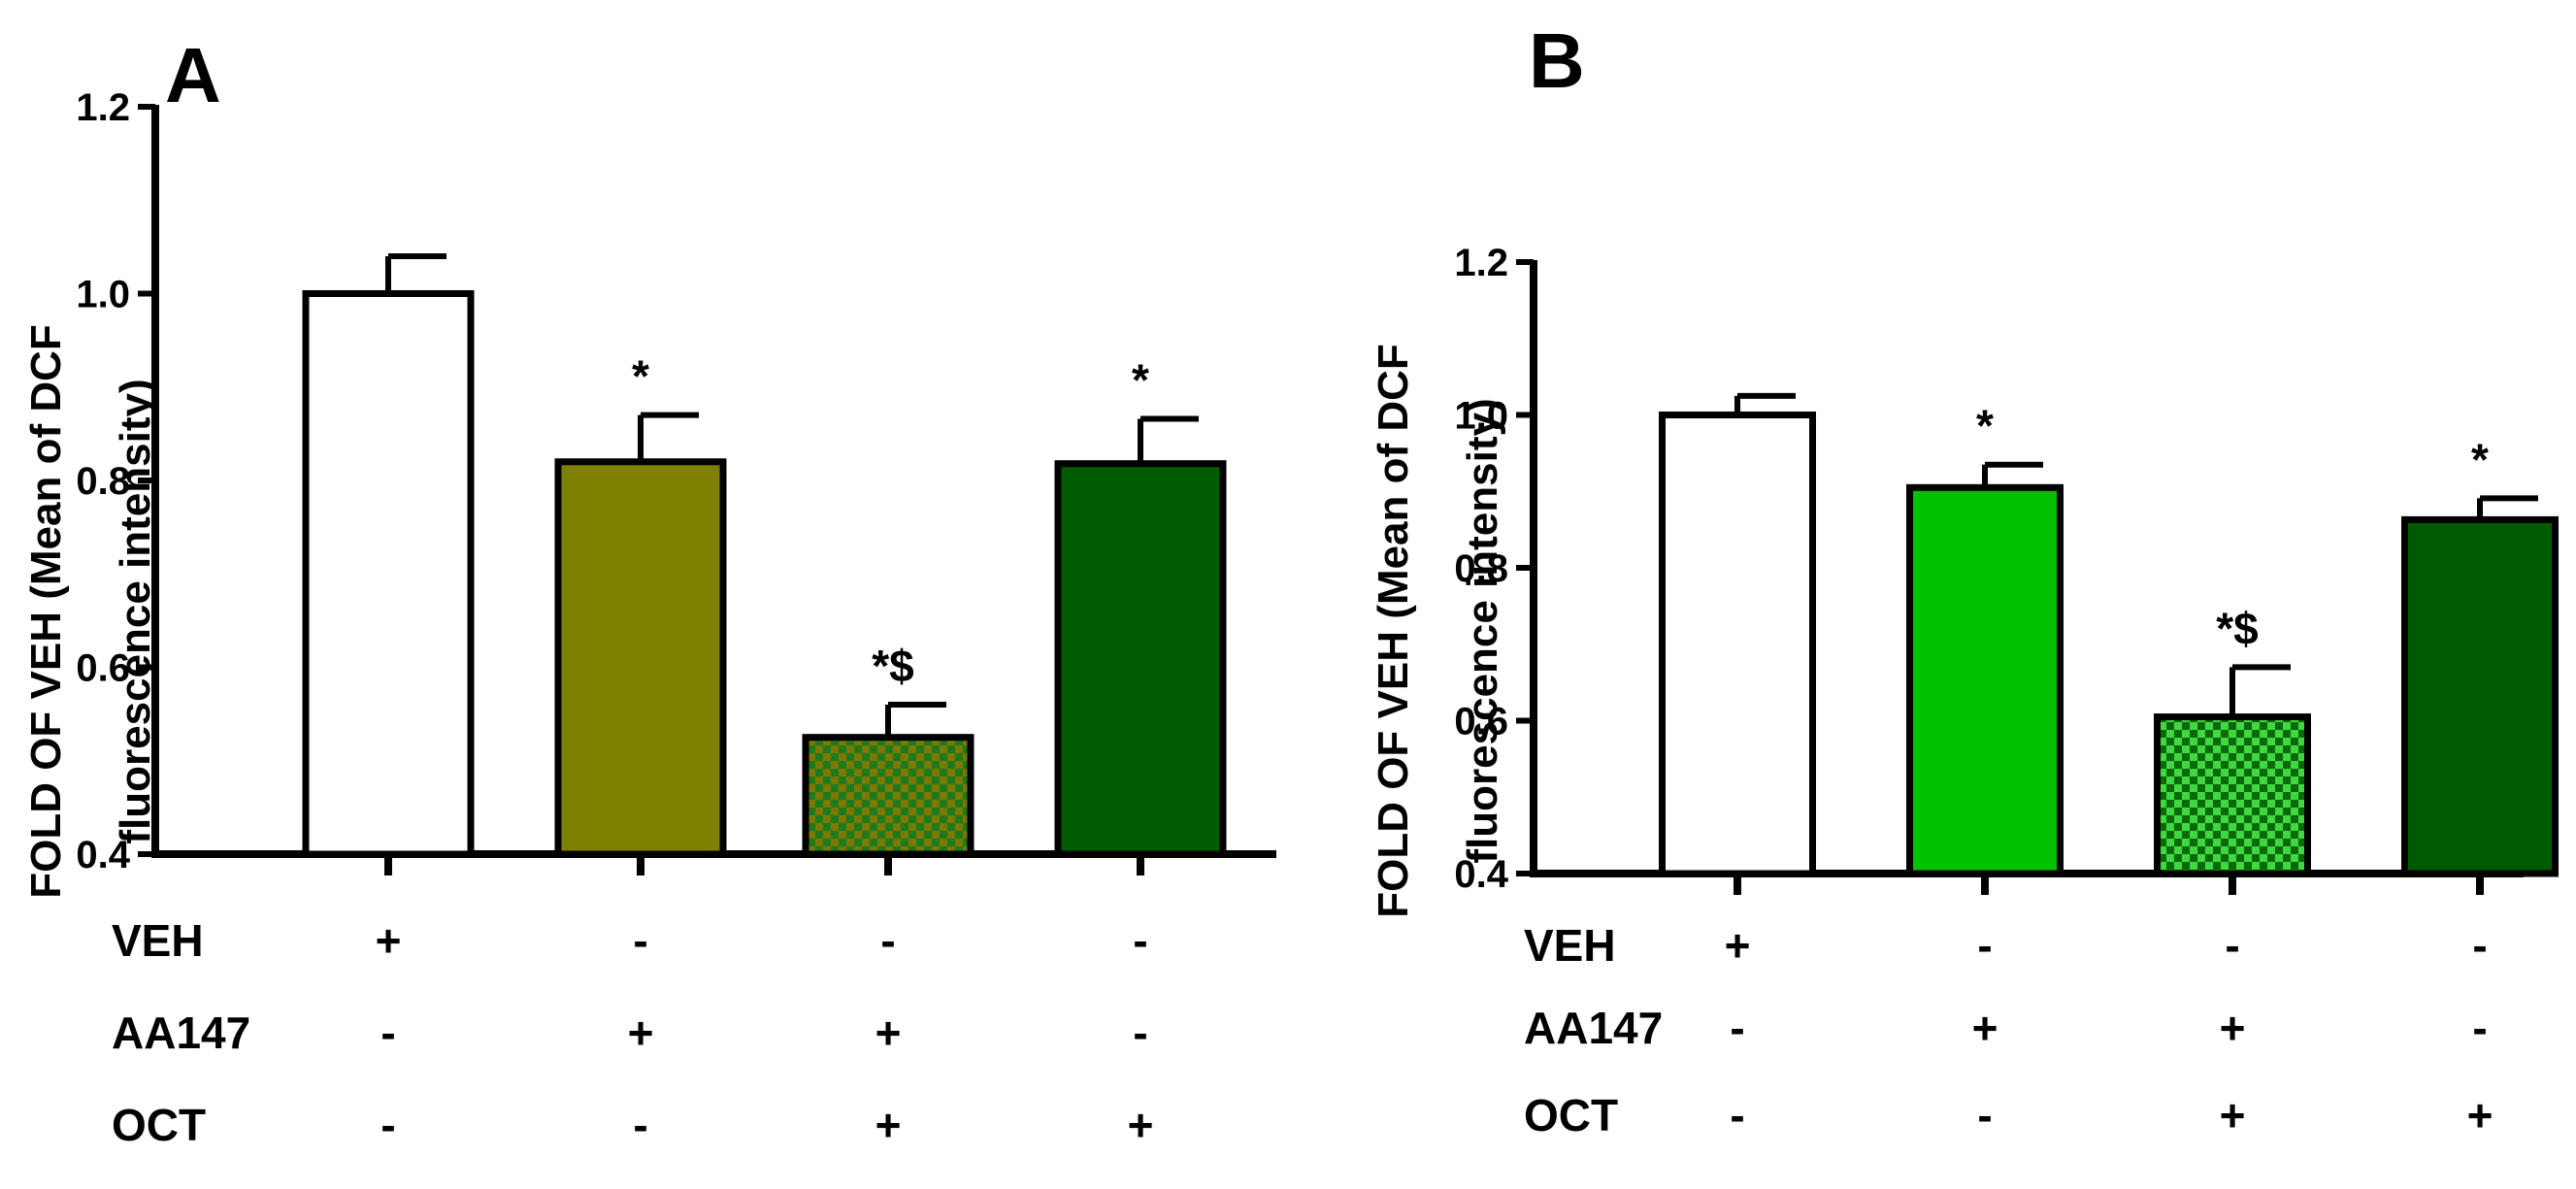 Image resolution: width=2576 pixels, height=1189 pixels. I want to click on panel-b-ylabel-line1: FOLD OF VEH (Mean of DCF, so click(1393, 631).